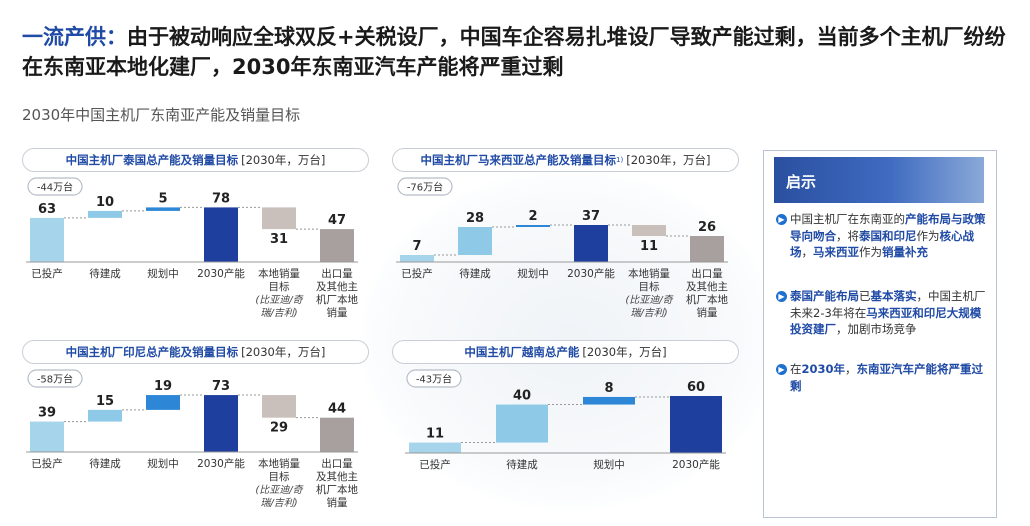  I want to click on insight-bullet-run: 泰国产能布局, so click(824, 296).